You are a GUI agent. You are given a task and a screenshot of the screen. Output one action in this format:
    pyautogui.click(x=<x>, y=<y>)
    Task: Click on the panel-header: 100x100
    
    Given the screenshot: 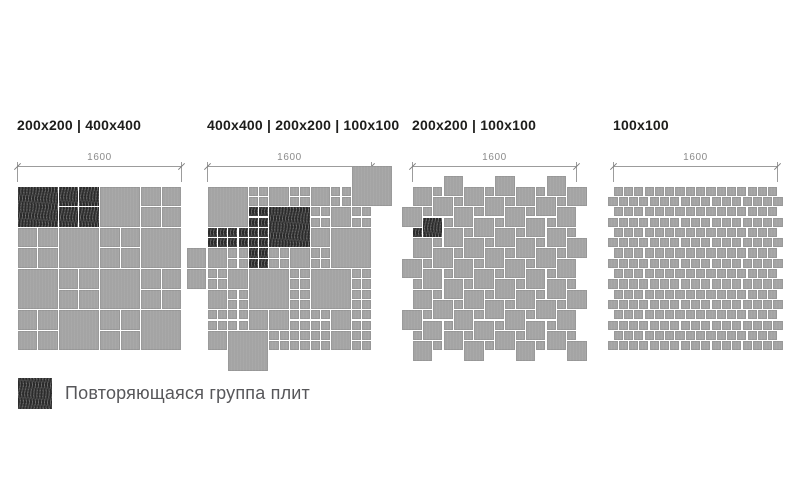 What is the action you would take?
    pyautogui.click(x=641, y=125)
    